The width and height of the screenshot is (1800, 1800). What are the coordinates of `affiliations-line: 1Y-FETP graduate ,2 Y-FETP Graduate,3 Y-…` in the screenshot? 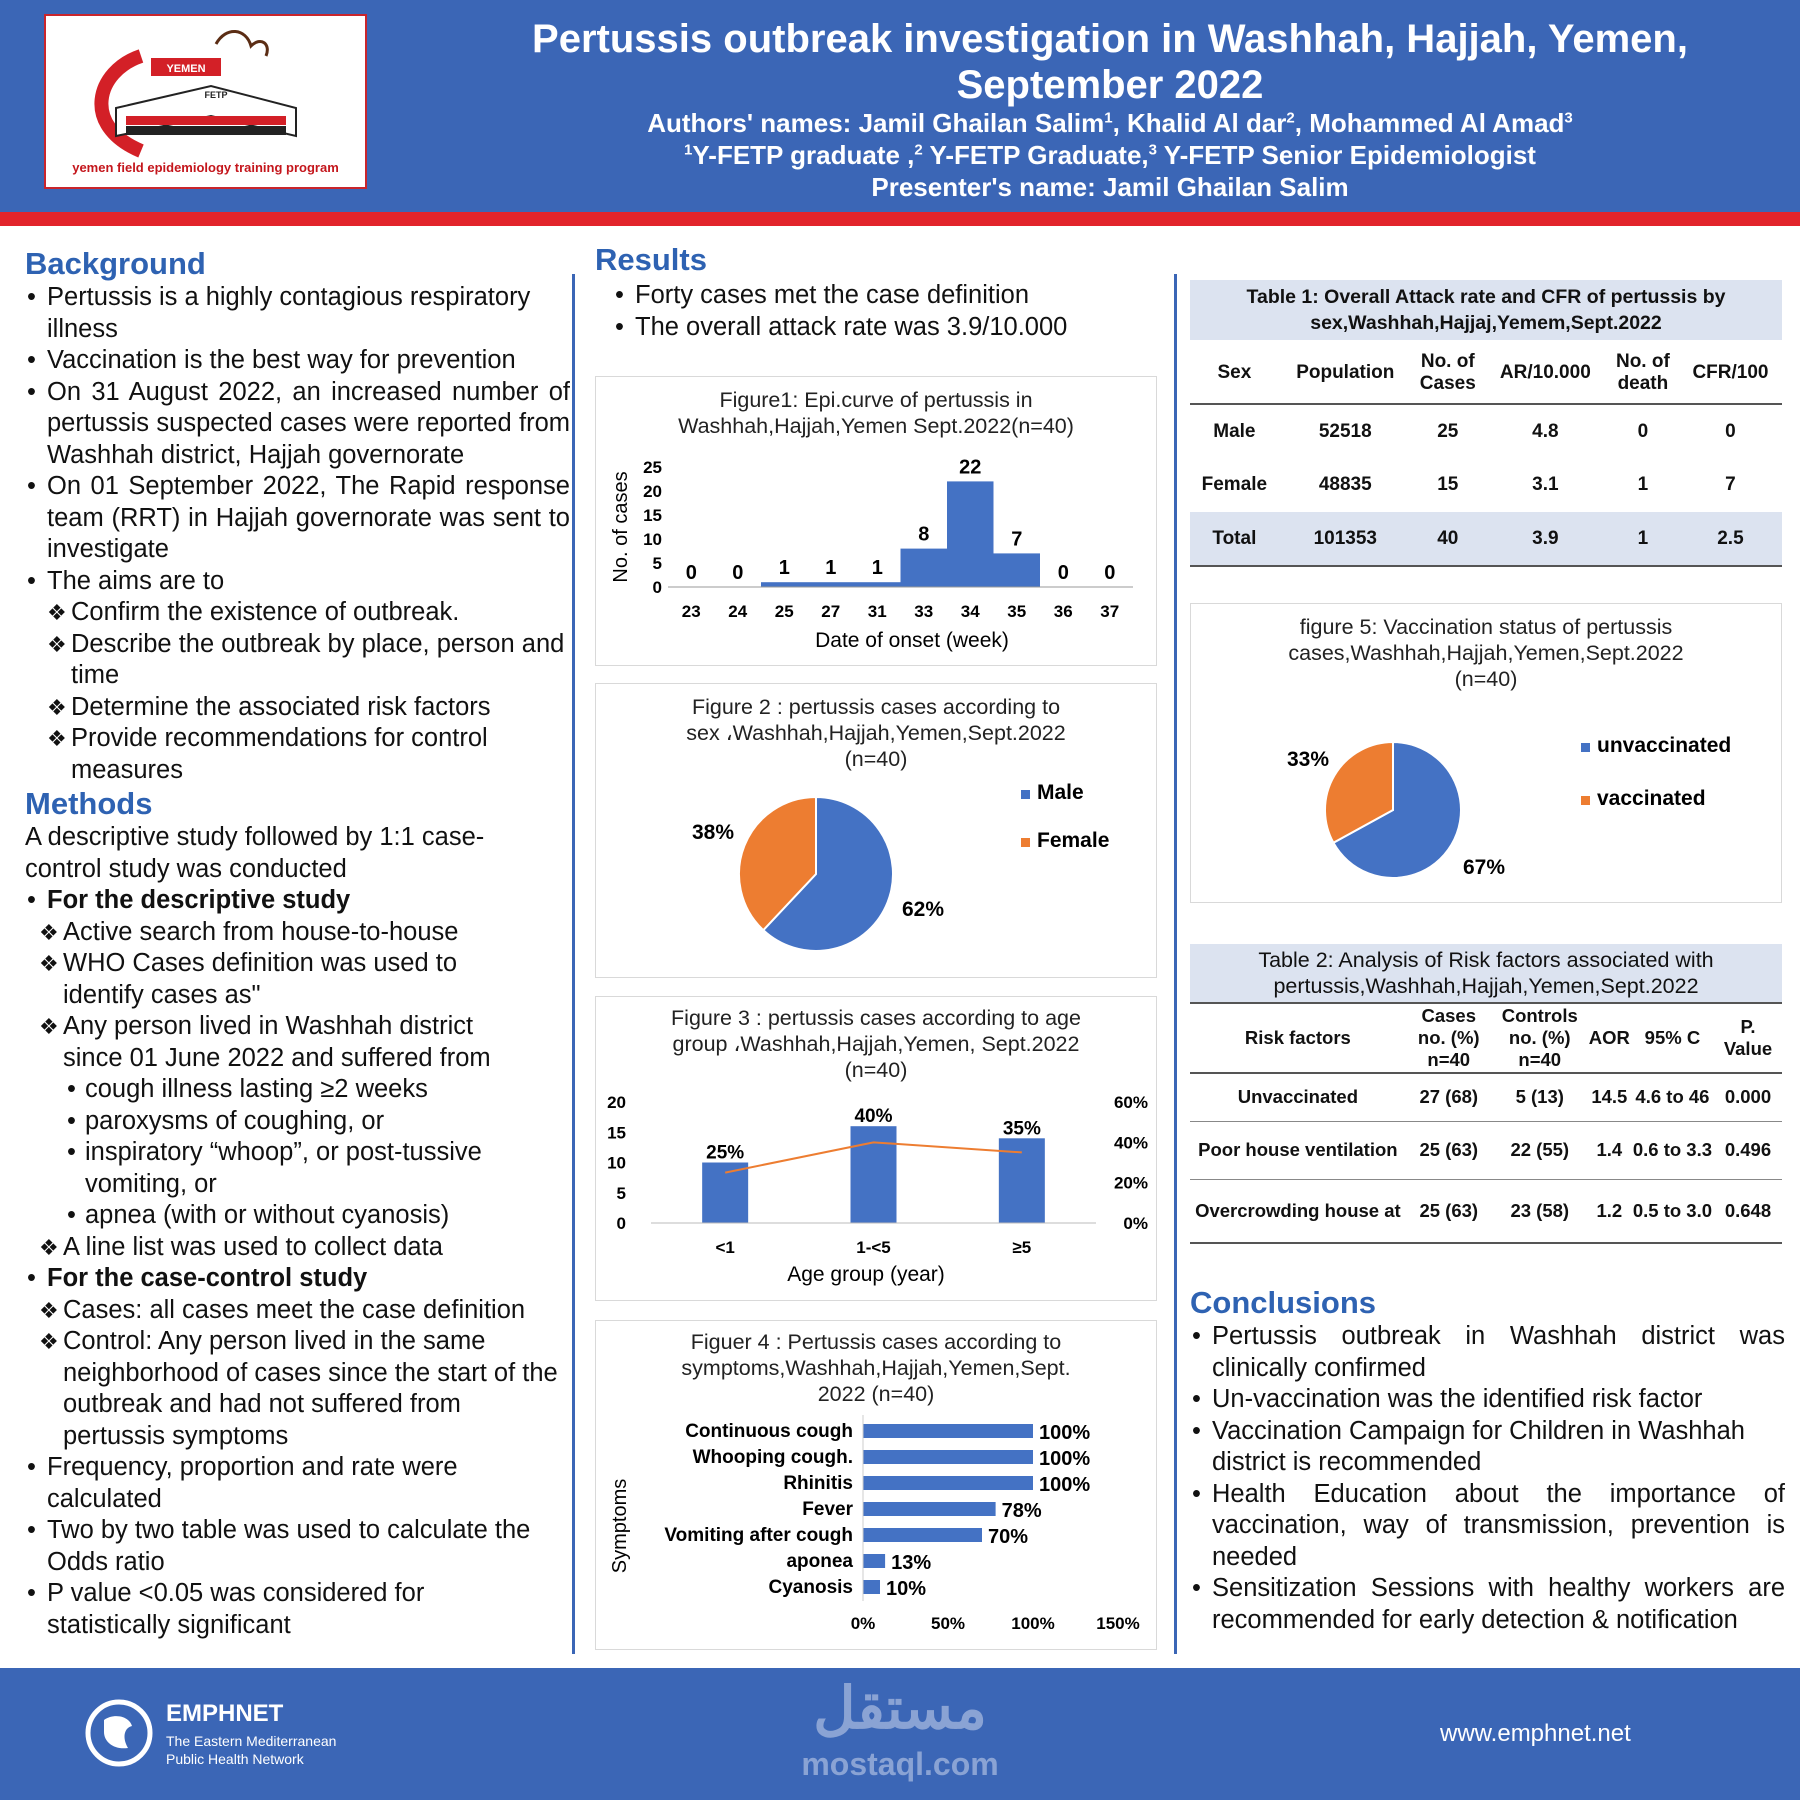 It's located at (1110, 155).